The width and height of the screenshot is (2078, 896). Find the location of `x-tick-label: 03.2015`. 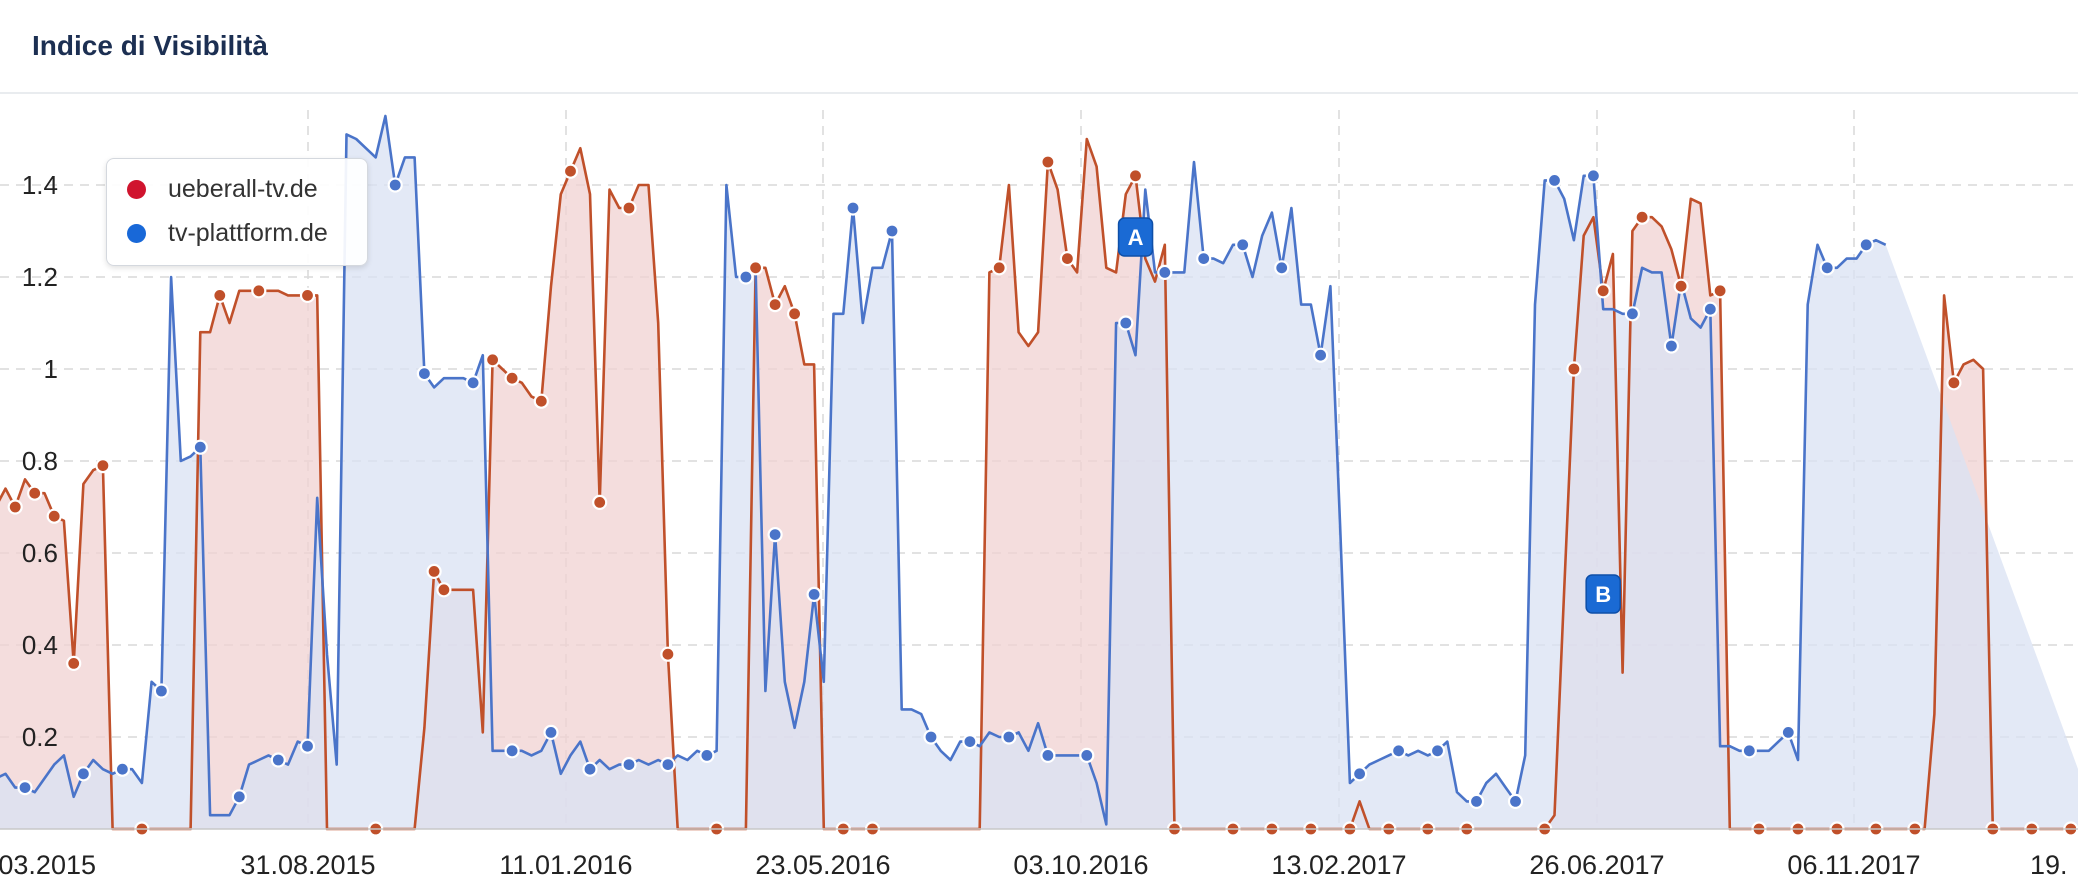

x-tick-label: 03.2015 is located at coordinates (48, 865).